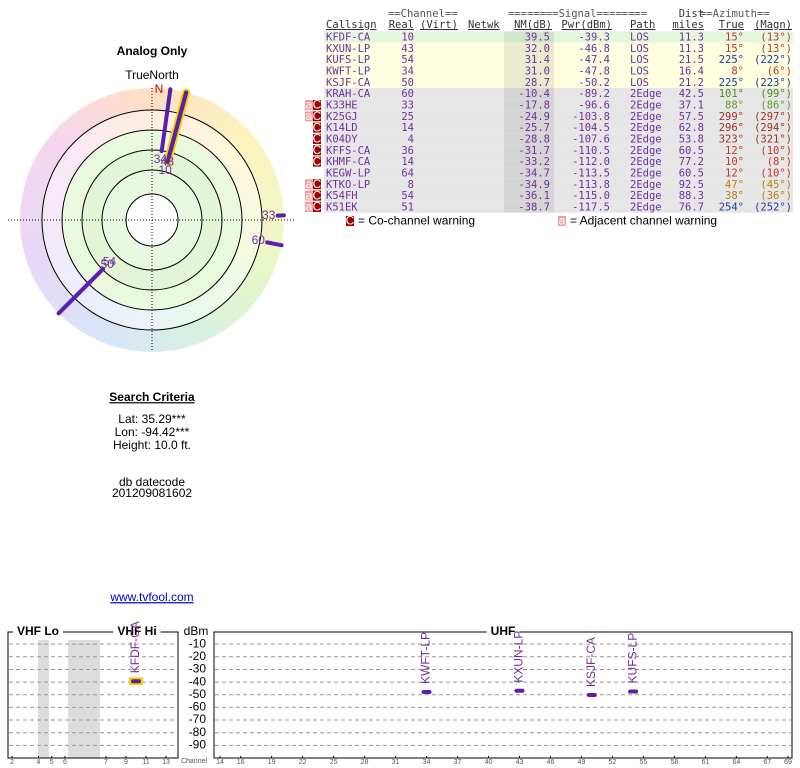 This screenshot has width=800, height=768. What do you see at coordinates (136, 631) in the screenshot?
I see `band-title: VHF Hi` at bounding box center [136, 631].